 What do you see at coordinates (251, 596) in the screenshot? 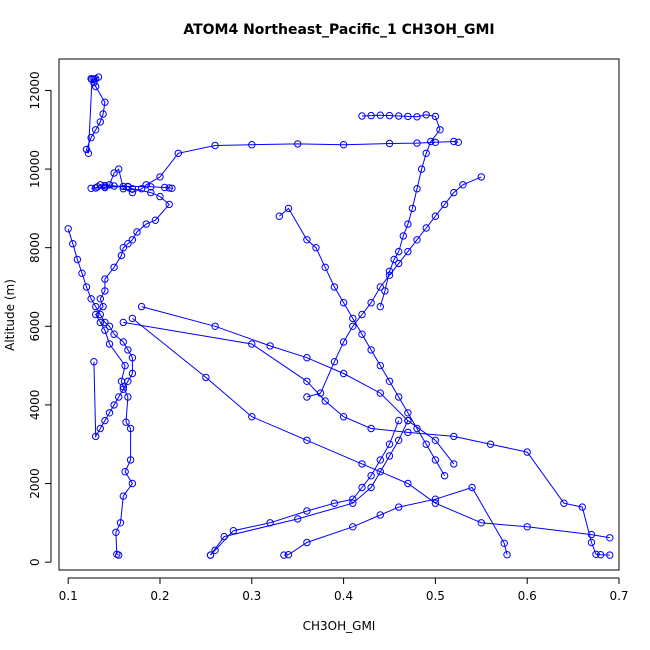
I see `x-tick-label: 0.3` at bounding box center [251, 596].